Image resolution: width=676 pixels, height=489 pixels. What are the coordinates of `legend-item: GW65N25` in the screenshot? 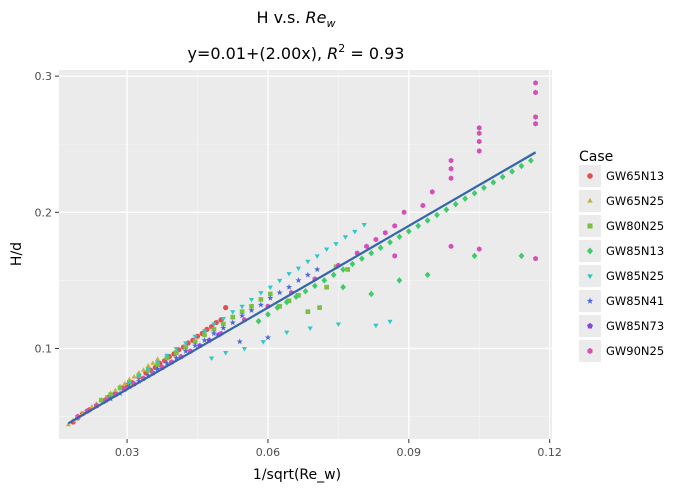 It's located at (621, 201).